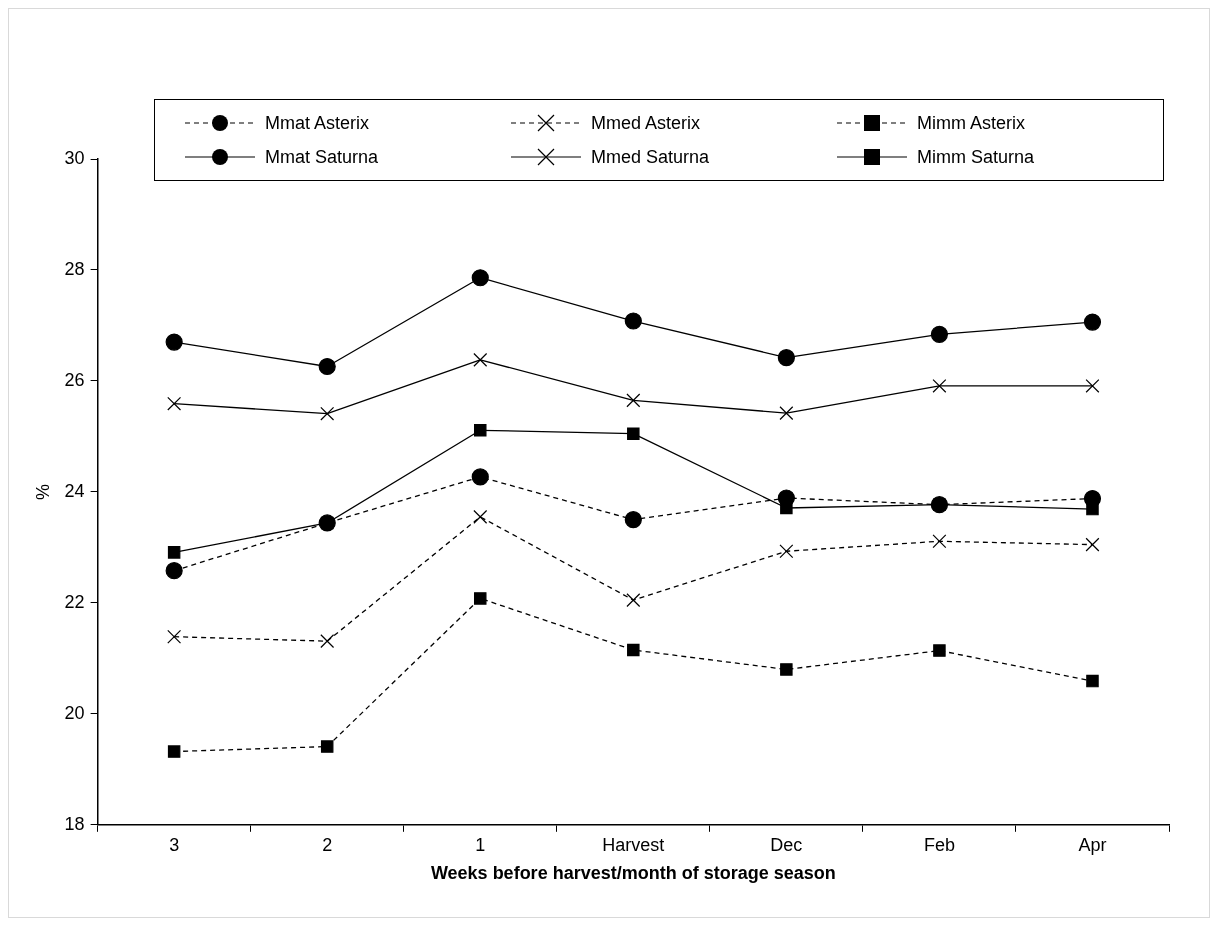 The width and height of the screenshot is (1217, 928). Describe the element at coordinates (971, 123) in the screenshot. I see `legend-label: Mimm Asterix` at that location.